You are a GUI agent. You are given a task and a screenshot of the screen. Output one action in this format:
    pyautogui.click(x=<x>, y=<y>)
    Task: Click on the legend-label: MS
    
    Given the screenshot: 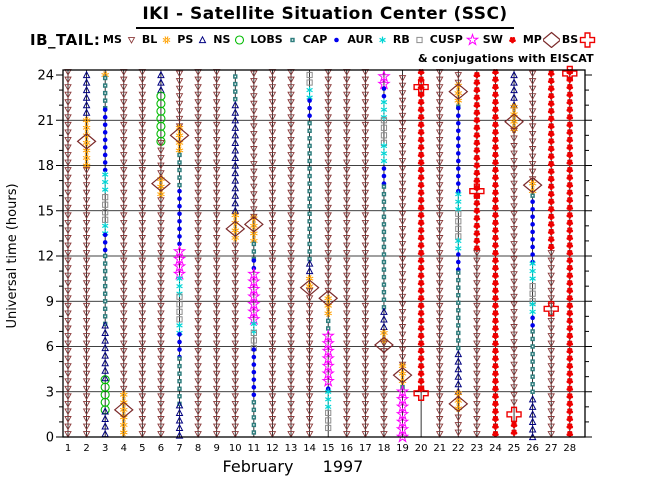 What is the action you would take?
    pyautogui.click(x=112, y=39)
    